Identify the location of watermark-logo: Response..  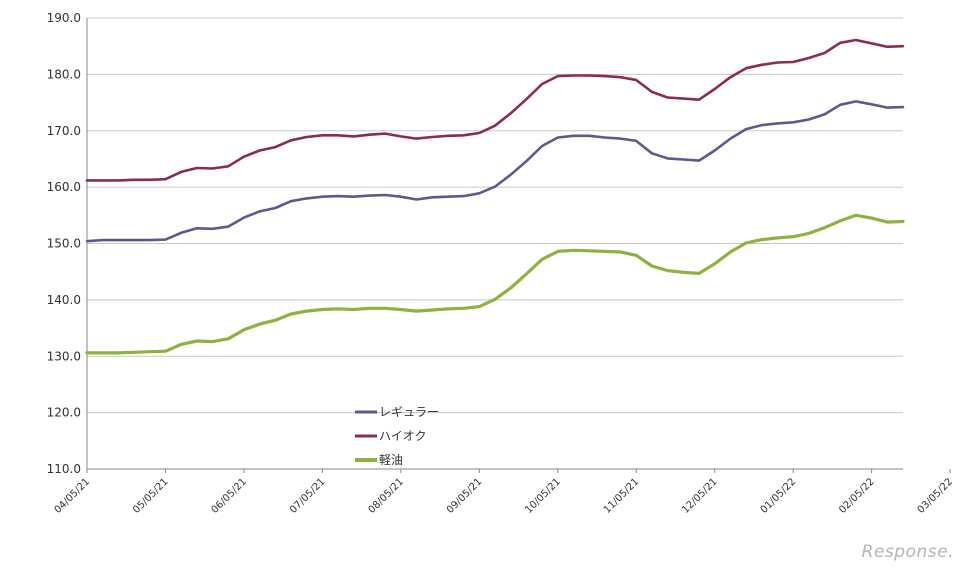
(907, 552).